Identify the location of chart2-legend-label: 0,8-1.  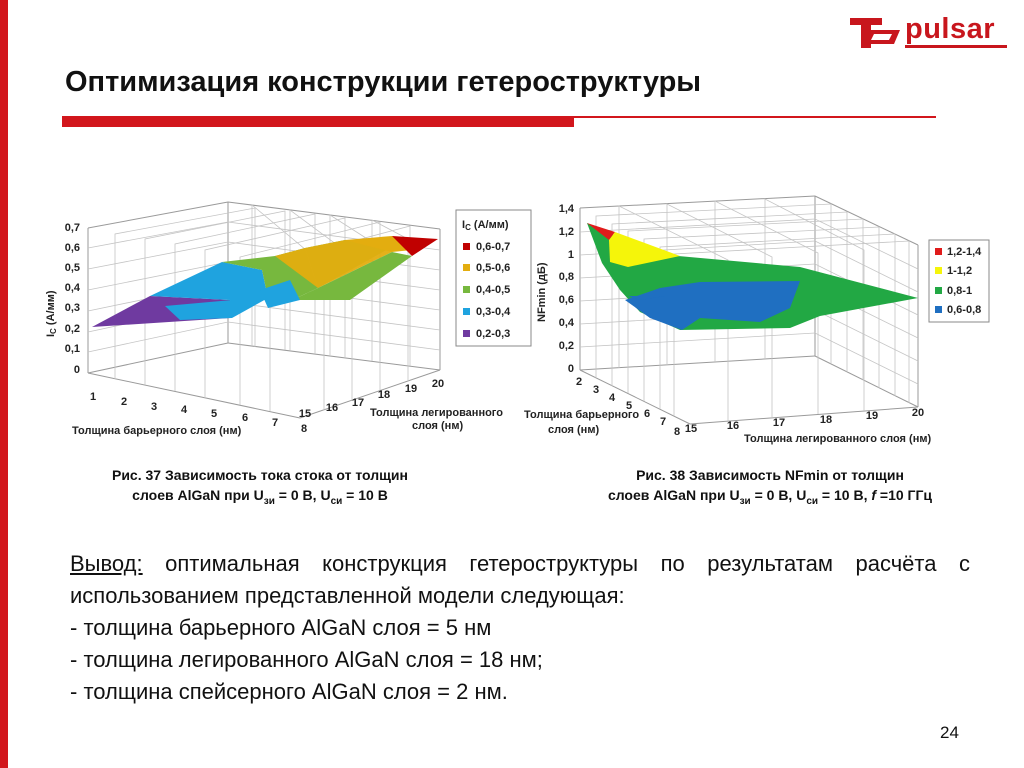
(959, 291).